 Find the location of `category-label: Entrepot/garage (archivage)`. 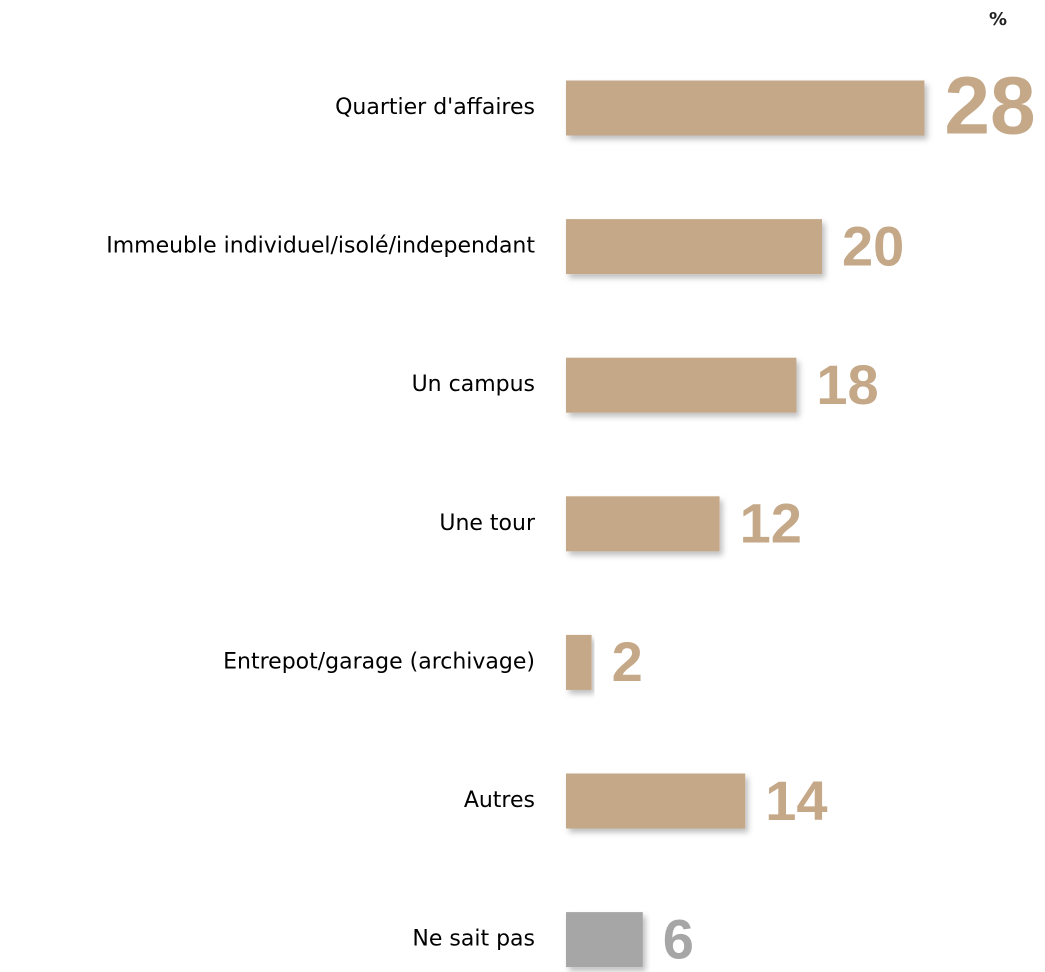

category-label: Entrepot/garage (archivage) is located at coordinates (379, 661).